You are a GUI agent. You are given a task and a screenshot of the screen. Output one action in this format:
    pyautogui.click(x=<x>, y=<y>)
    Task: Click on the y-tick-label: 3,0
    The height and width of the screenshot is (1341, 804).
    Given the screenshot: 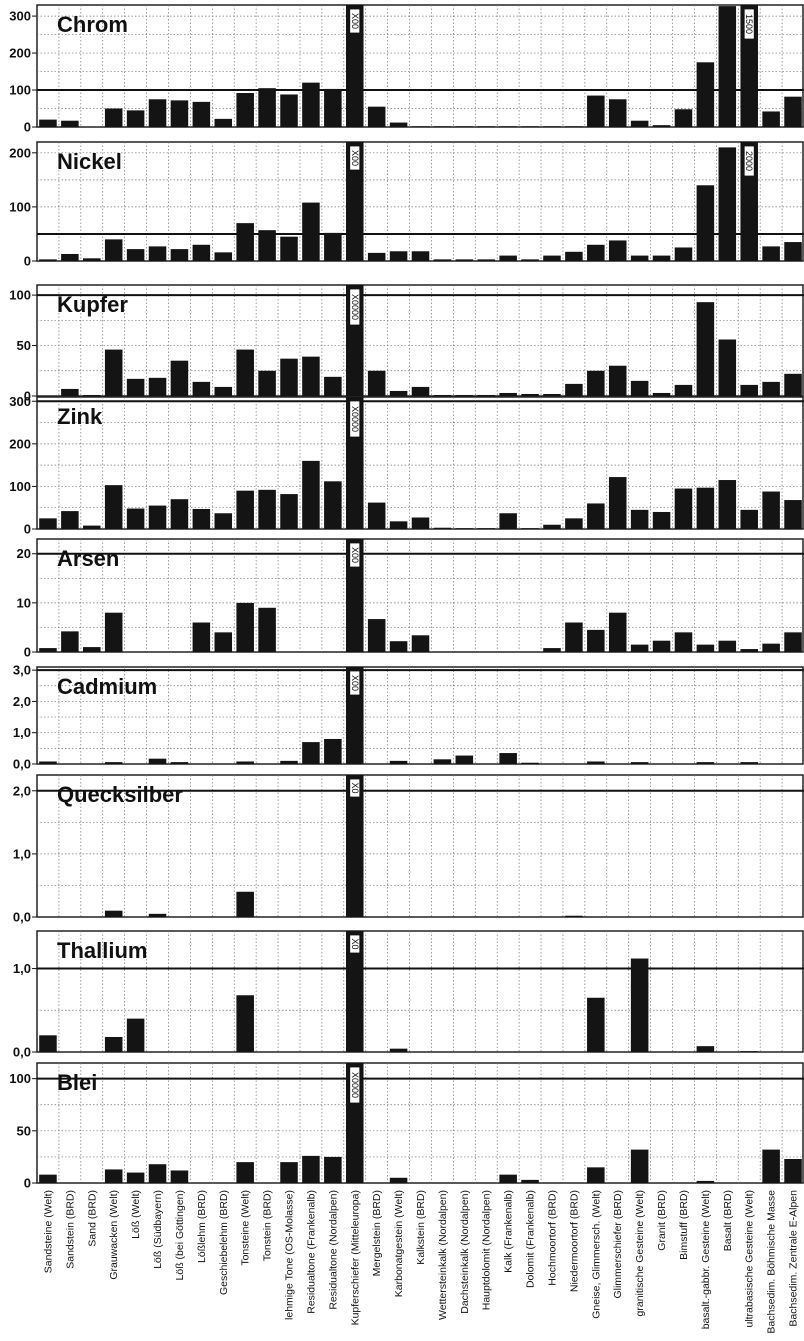 What is the action you would take?
    pyautogui.click(x=22, y=670)
    